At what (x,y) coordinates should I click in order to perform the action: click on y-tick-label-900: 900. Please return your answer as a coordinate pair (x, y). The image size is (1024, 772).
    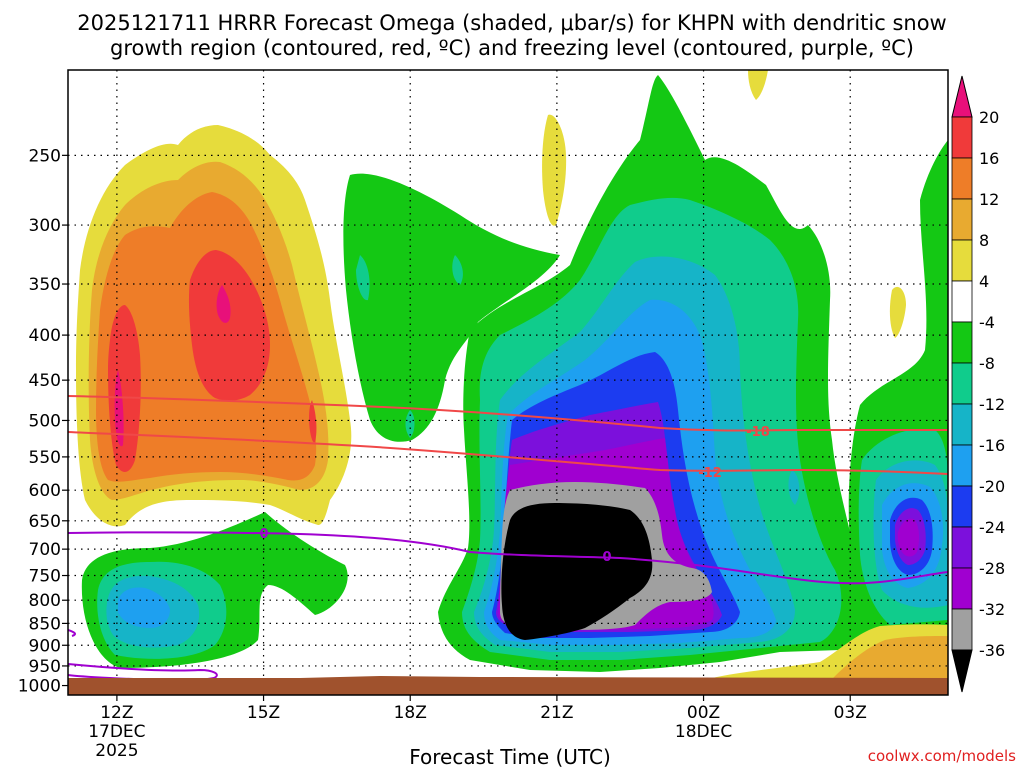
    Looking at the image, I should click on (45, 646).